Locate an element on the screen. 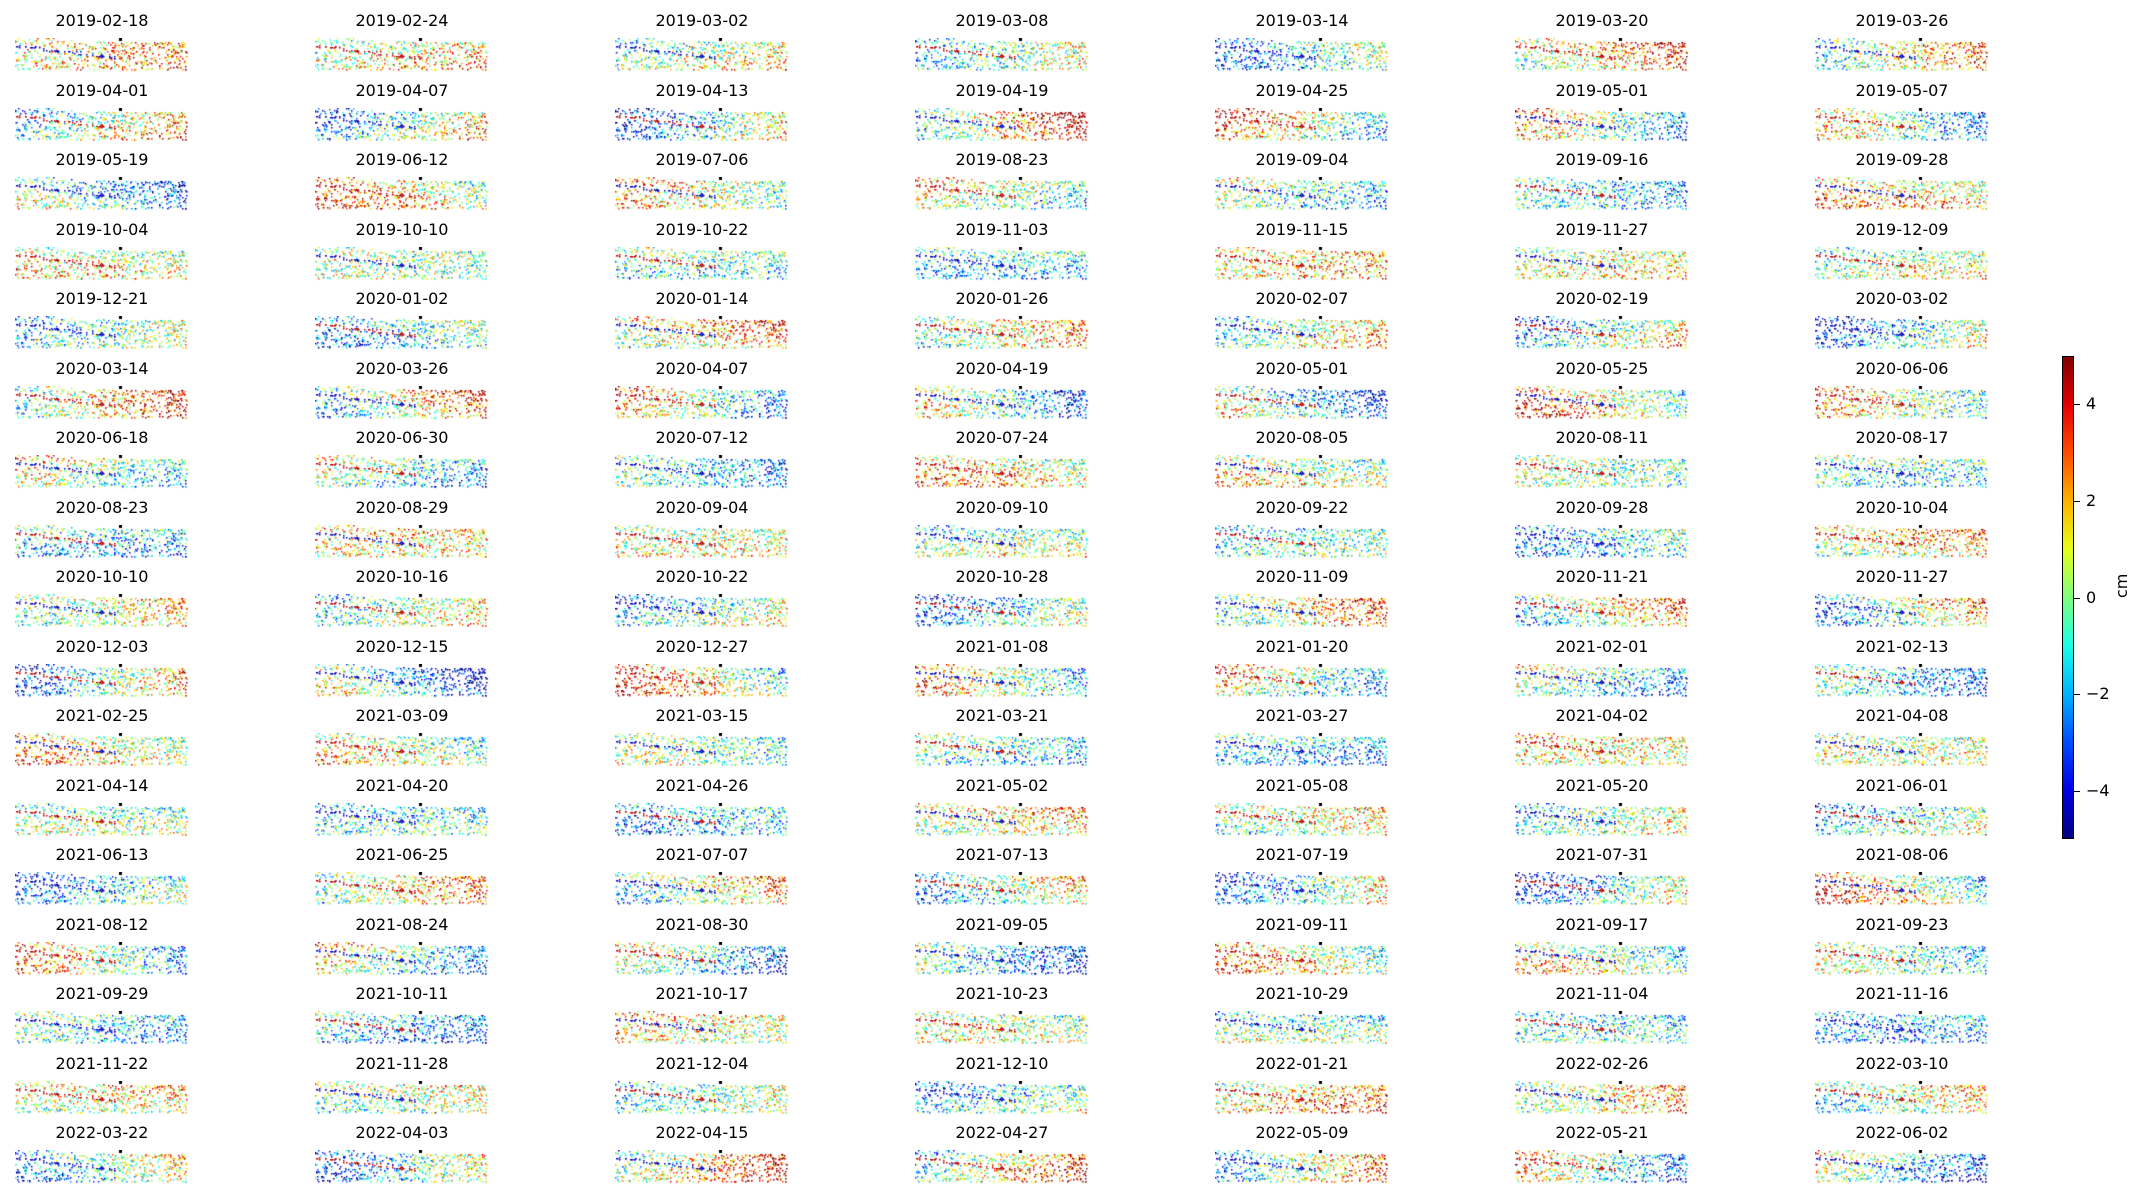 Image resolution: width=2143 pixels, height=1189 pixels. panel-title: 2019-11-03 is located at coordinates (1002, 229).